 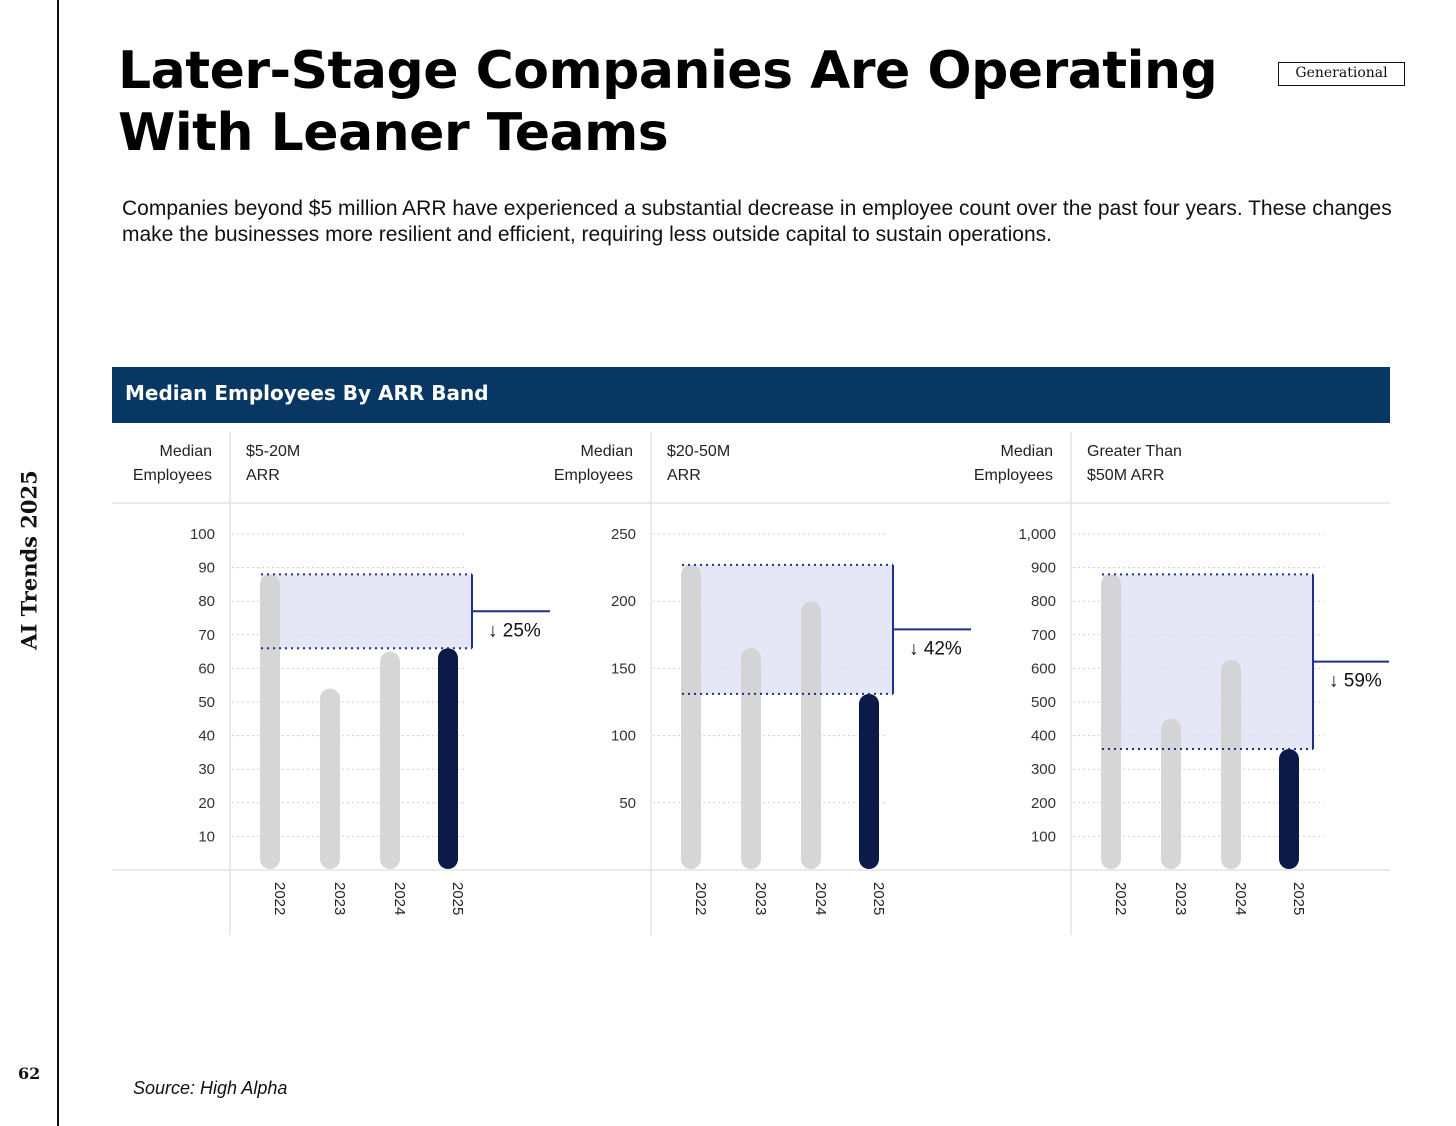 I want to click on panel-1-ylabel-line: Median, so click(x=186, y=451).